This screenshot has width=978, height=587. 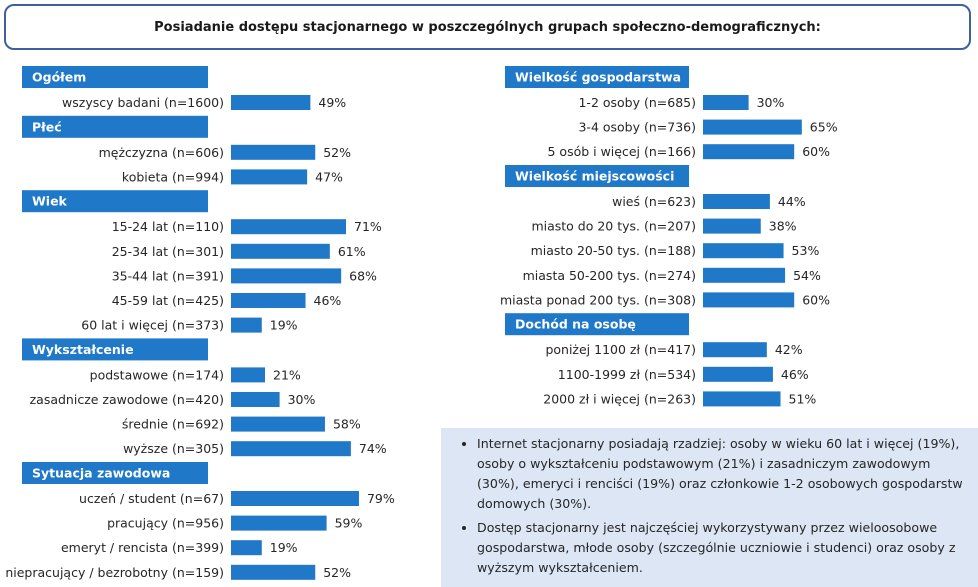 I want to click on data-label: 61%, so click(x=352, y=251).